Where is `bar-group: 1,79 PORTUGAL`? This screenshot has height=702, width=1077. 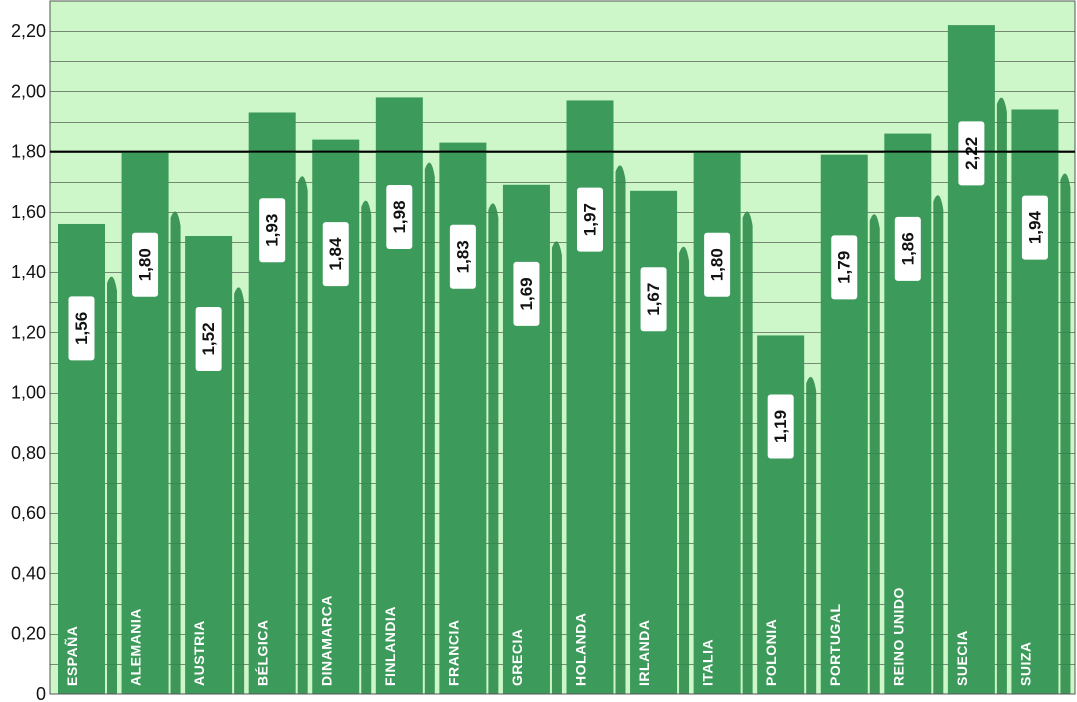
bar-group: 1,79 PORTUGAL is located at coordinates (850, 424).